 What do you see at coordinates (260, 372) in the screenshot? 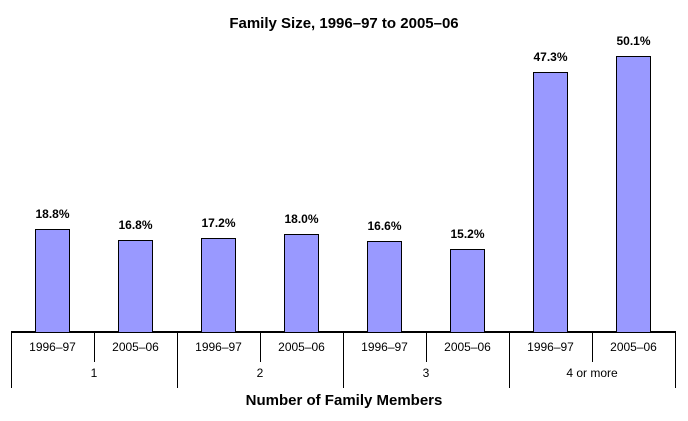
I see `group-tick-label: 2` at bounding box center [260, 372].